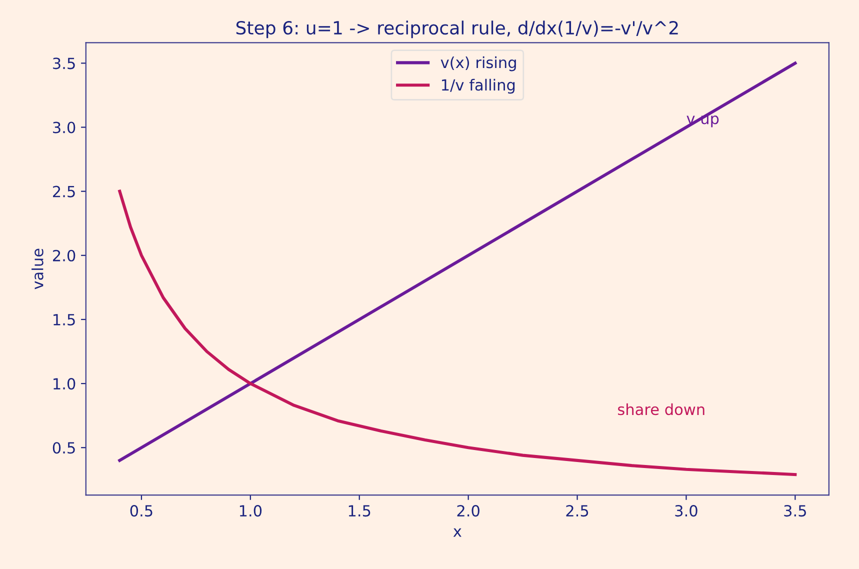 Image resolution: width=859 pixels, height=569 pixels. Describe the element at coordinates (577, 511) in the screenshot. I see `x-tick-label: 2.5` at that location.